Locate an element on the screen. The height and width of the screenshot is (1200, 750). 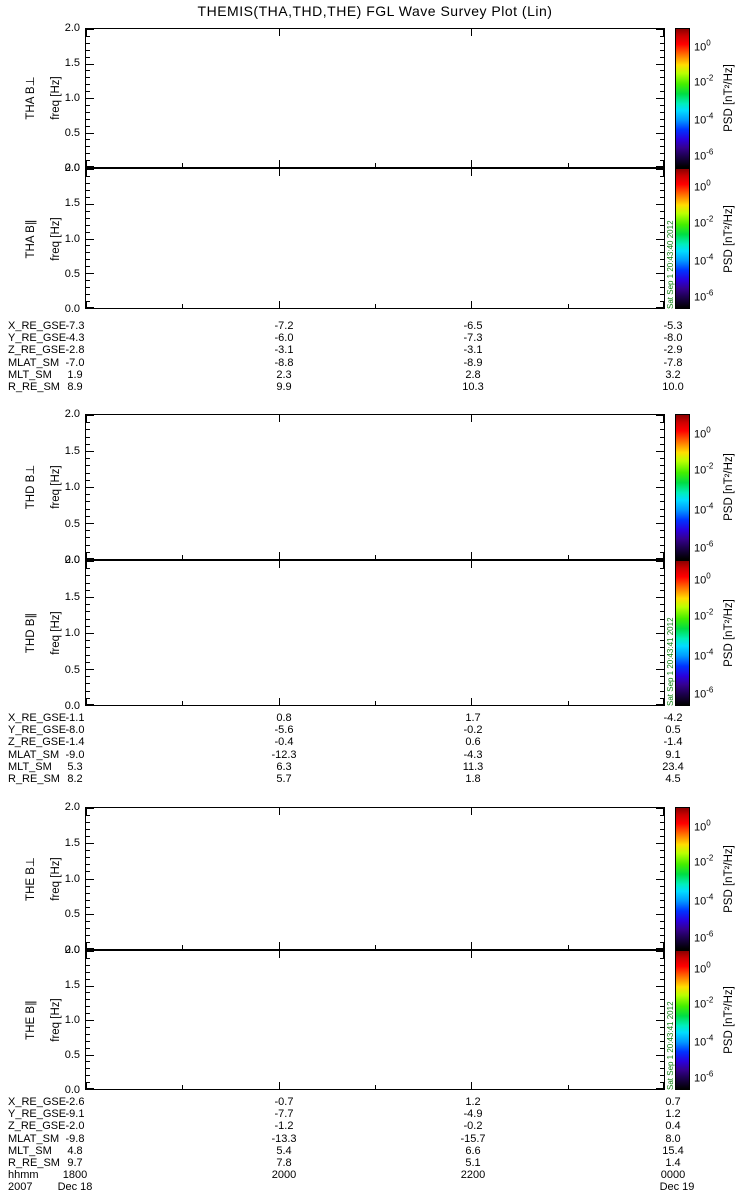
ephemeris-value: -4.3 is located at coordinates (75, 338).